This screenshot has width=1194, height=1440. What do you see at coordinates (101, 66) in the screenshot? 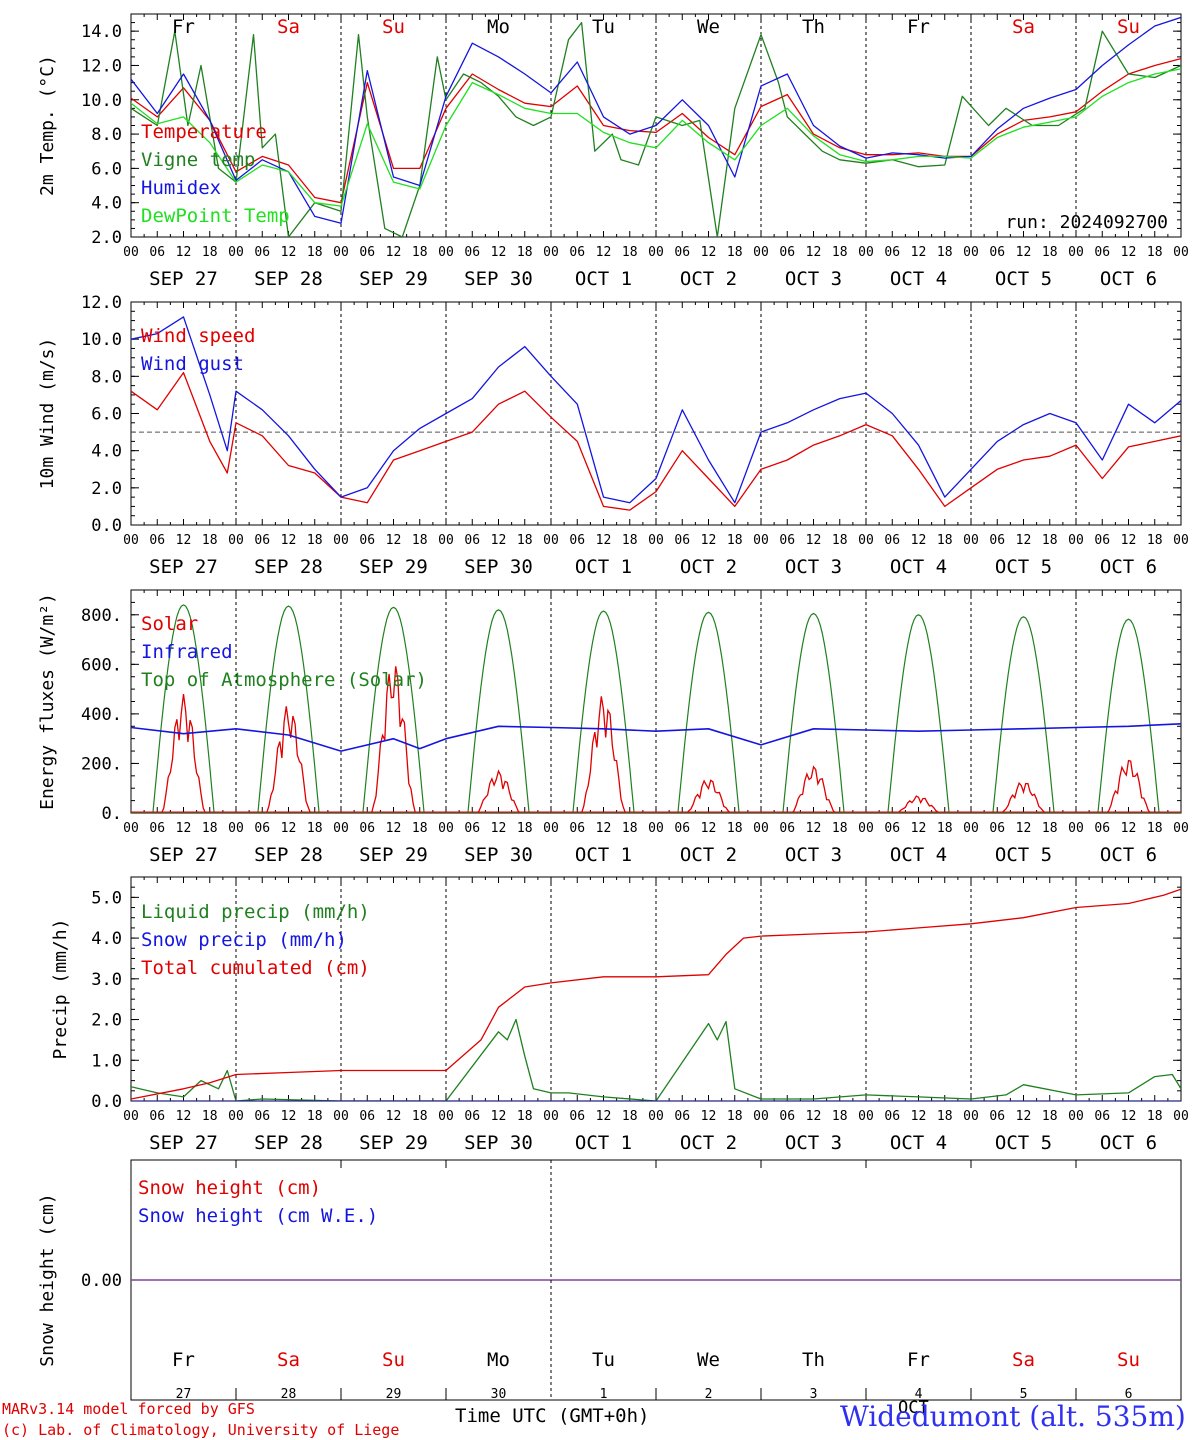
I see `y-tick-label: 12.0` at bounding box center [101, 66].